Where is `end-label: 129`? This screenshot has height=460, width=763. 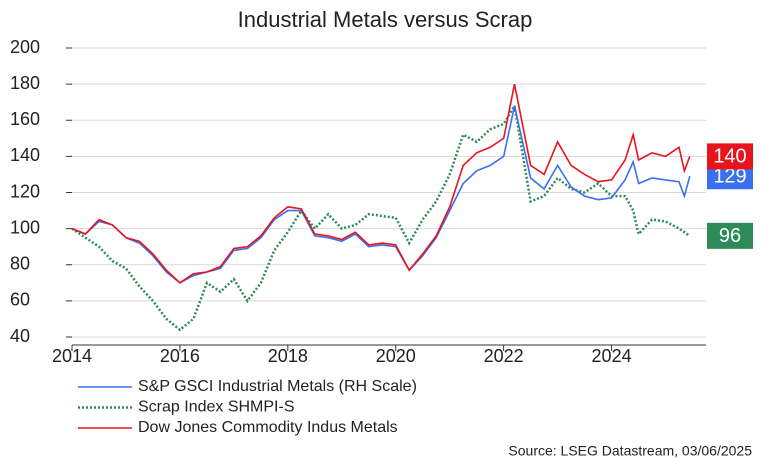 end-label: 129 is located at coordinates (729, 177).